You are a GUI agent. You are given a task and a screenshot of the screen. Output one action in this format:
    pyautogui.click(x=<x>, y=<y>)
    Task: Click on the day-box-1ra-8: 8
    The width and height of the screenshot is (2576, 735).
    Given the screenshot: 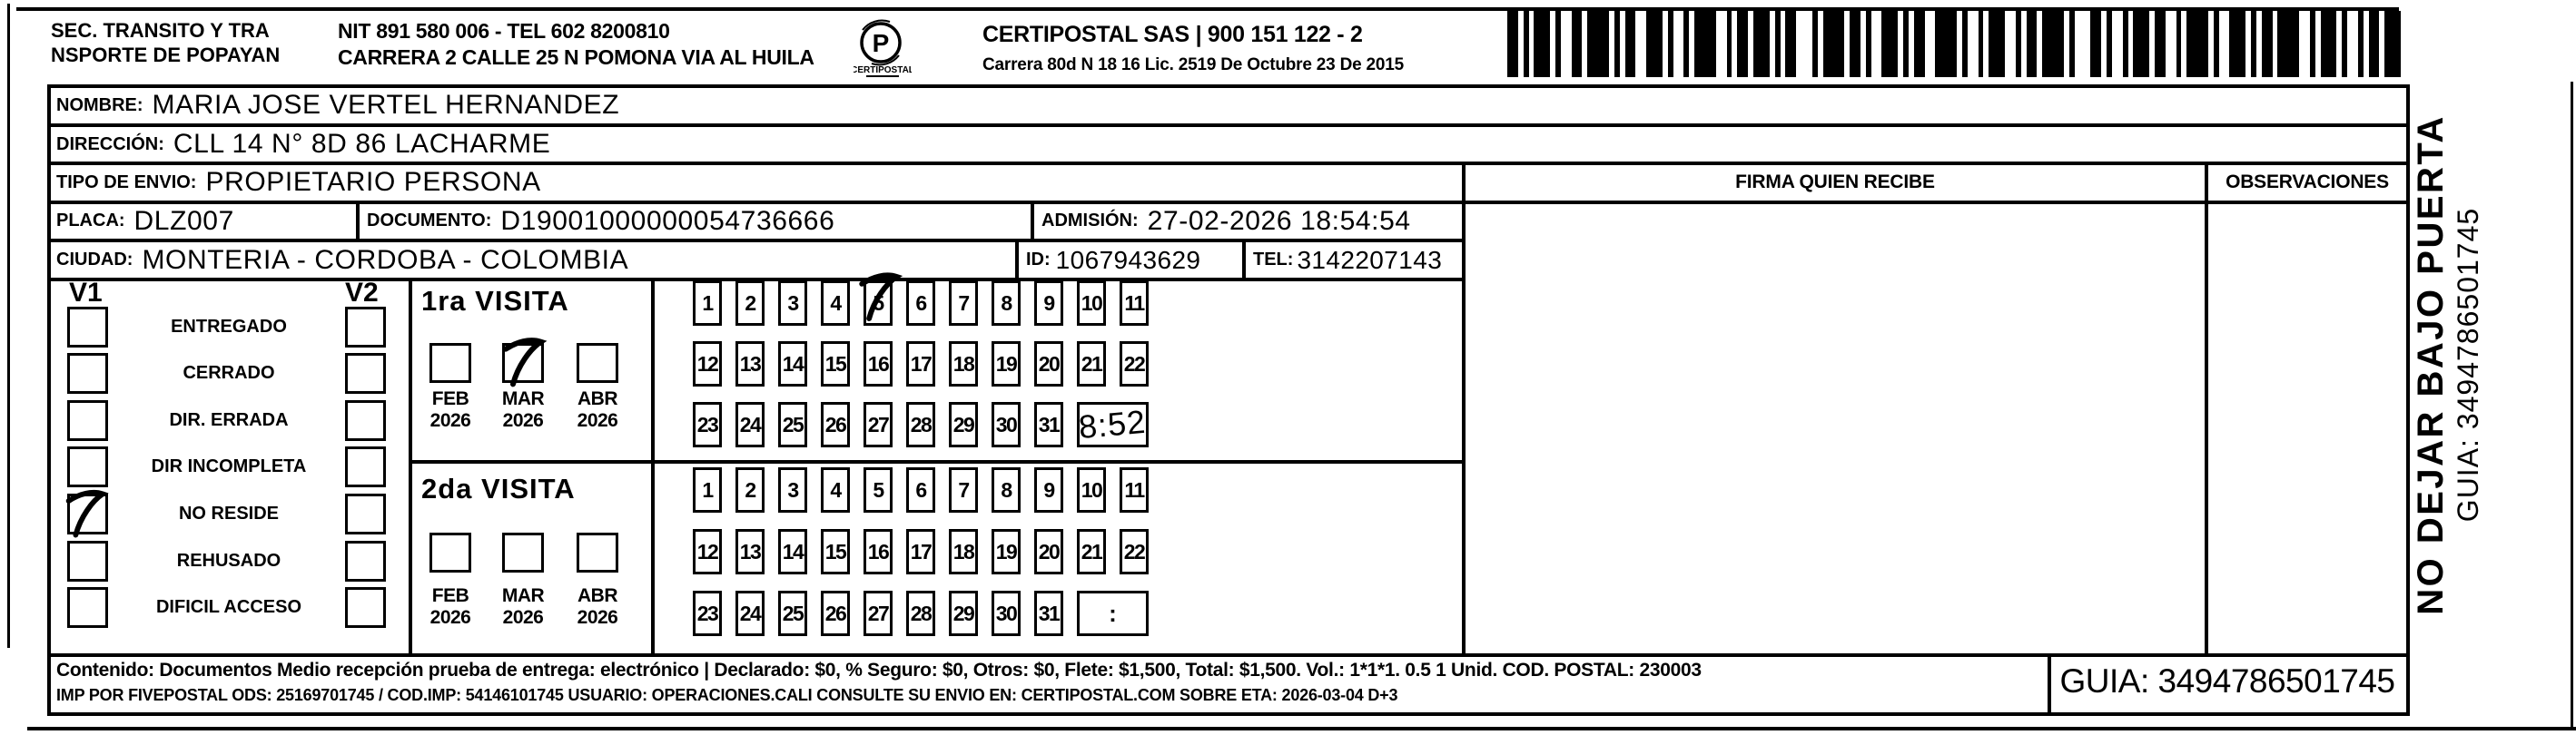 What is the action you would take?
    pyautogui.click(x=1006, y=303)
    